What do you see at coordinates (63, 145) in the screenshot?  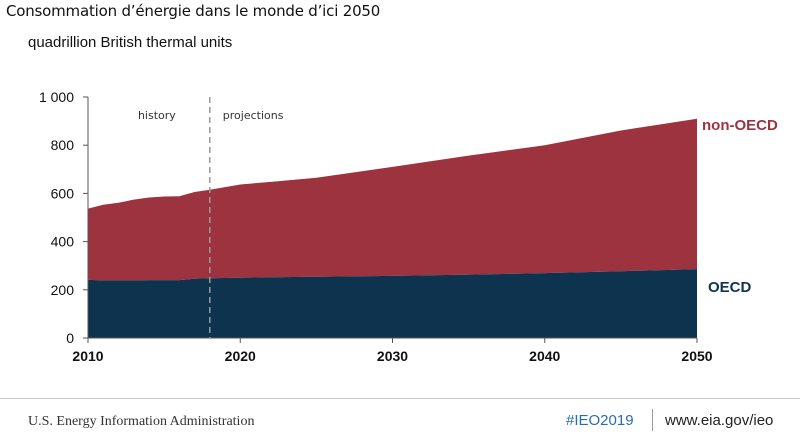 I see `y-tick-label: 800` at bounding box center [63, 145].